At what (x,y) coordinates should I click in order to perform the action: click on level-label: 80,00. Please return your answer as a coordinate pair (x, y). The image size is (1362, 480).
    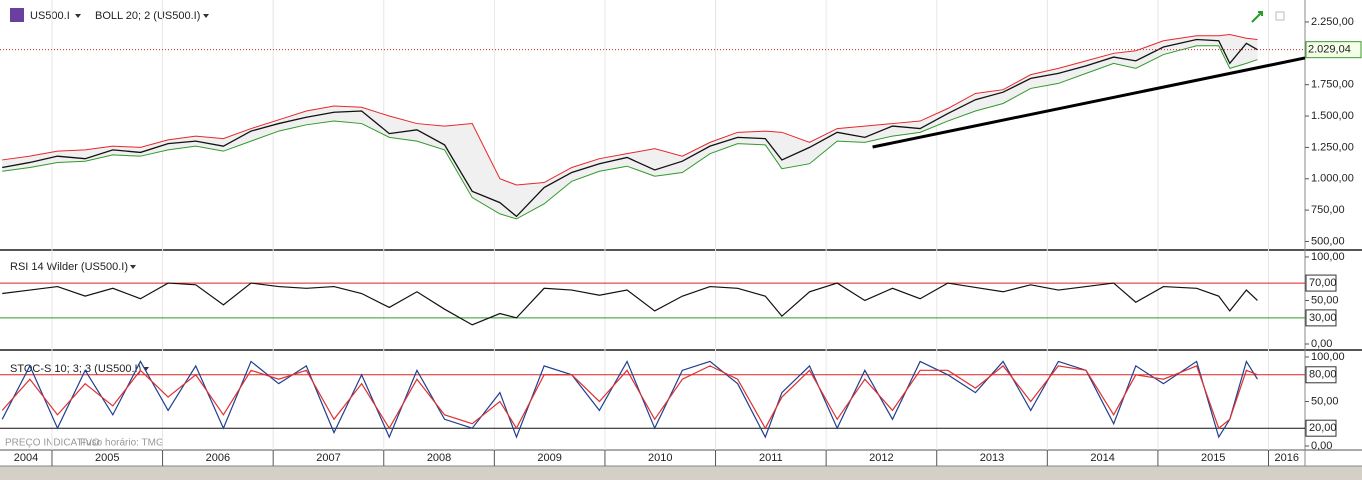
    Looking at the image, I should click on (1323, 375).